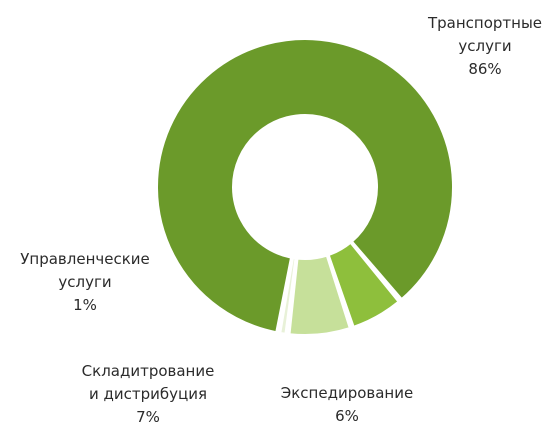 This screenshot has height=430, width=556. Describe the element at coordinates (148, 417) in the screenshot. I see `label-warehousing-value: 7%` at that location.